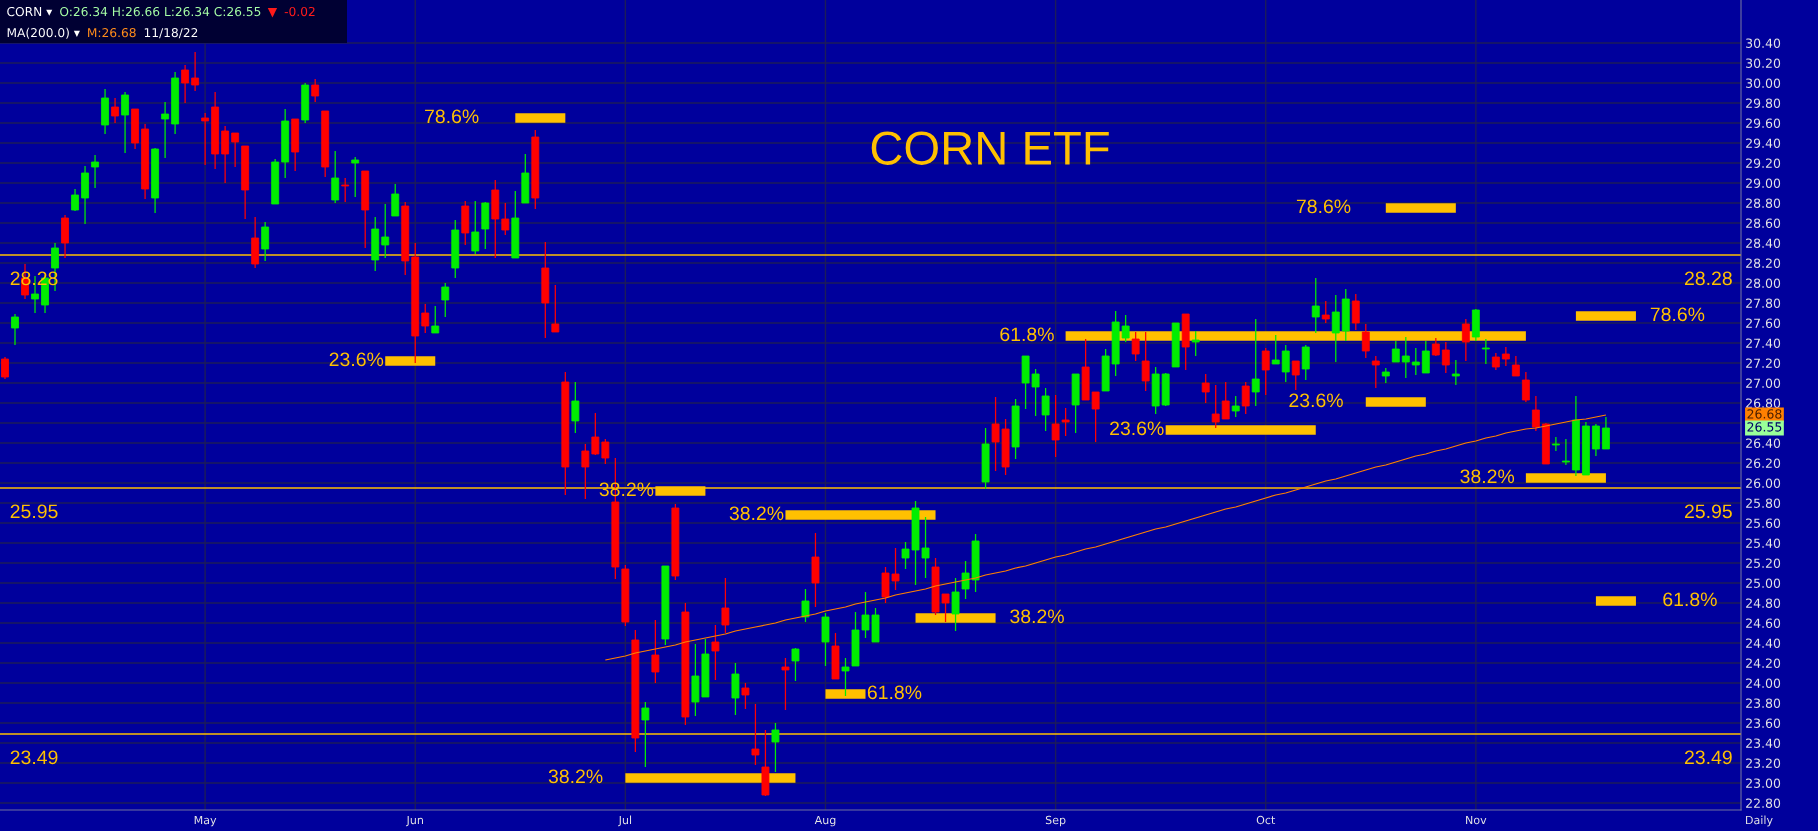  What do you see at coordinates (1763, 203) in the screenshot?
I see `y-tick-label: 28.80` at bounding box center [1763, 203].